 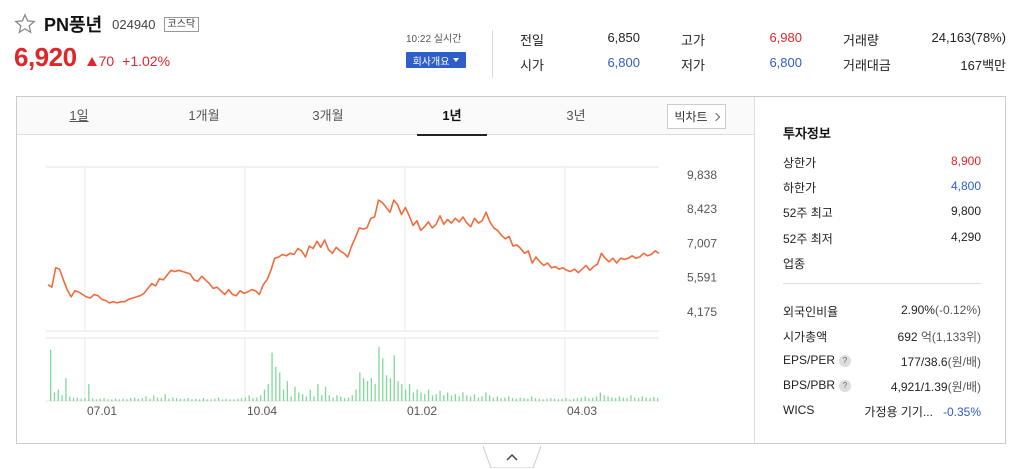 What do you see at coordinates (532, 65) in the screenshot?
I see `open-label: 시가` at bounding box center [532, 65].